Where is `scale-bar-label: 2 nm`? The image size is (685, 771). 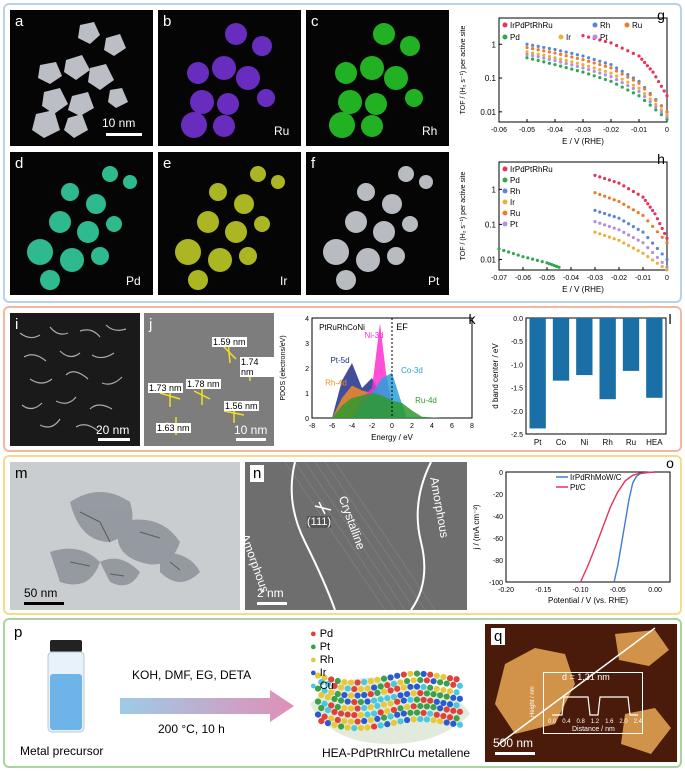
scale-bar-label: 2 nm is located at coordinates (270, 593).